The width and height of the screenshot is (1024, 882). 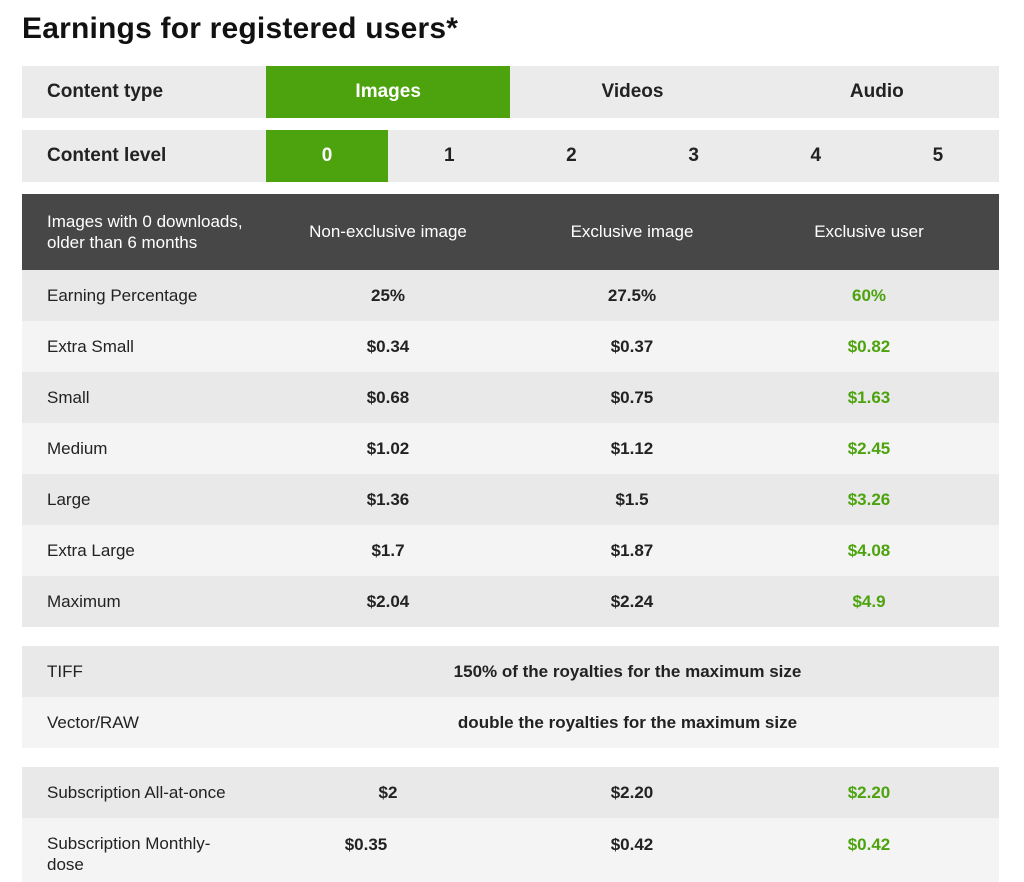 I want to click on content-level-option-3: 3, so click(x=693, y=155).